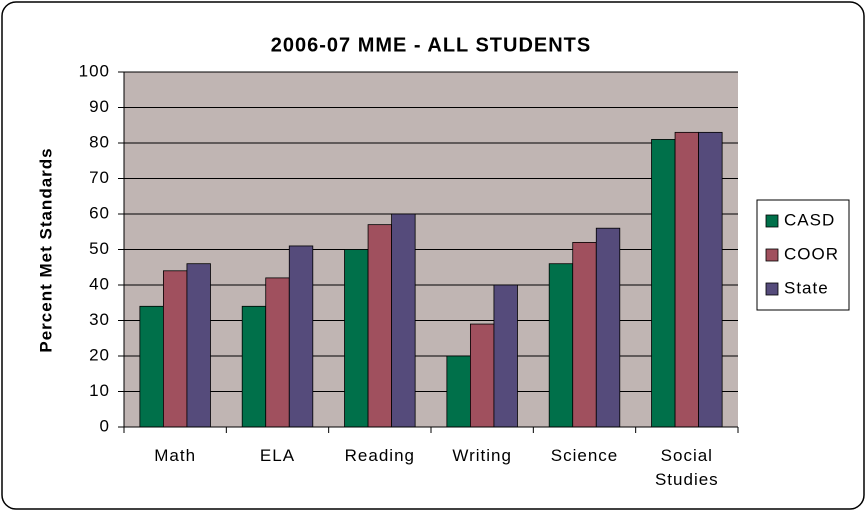 This screenshot has width=867, height=512. I want to click on y-tick-label: 0, so click(105, 425).